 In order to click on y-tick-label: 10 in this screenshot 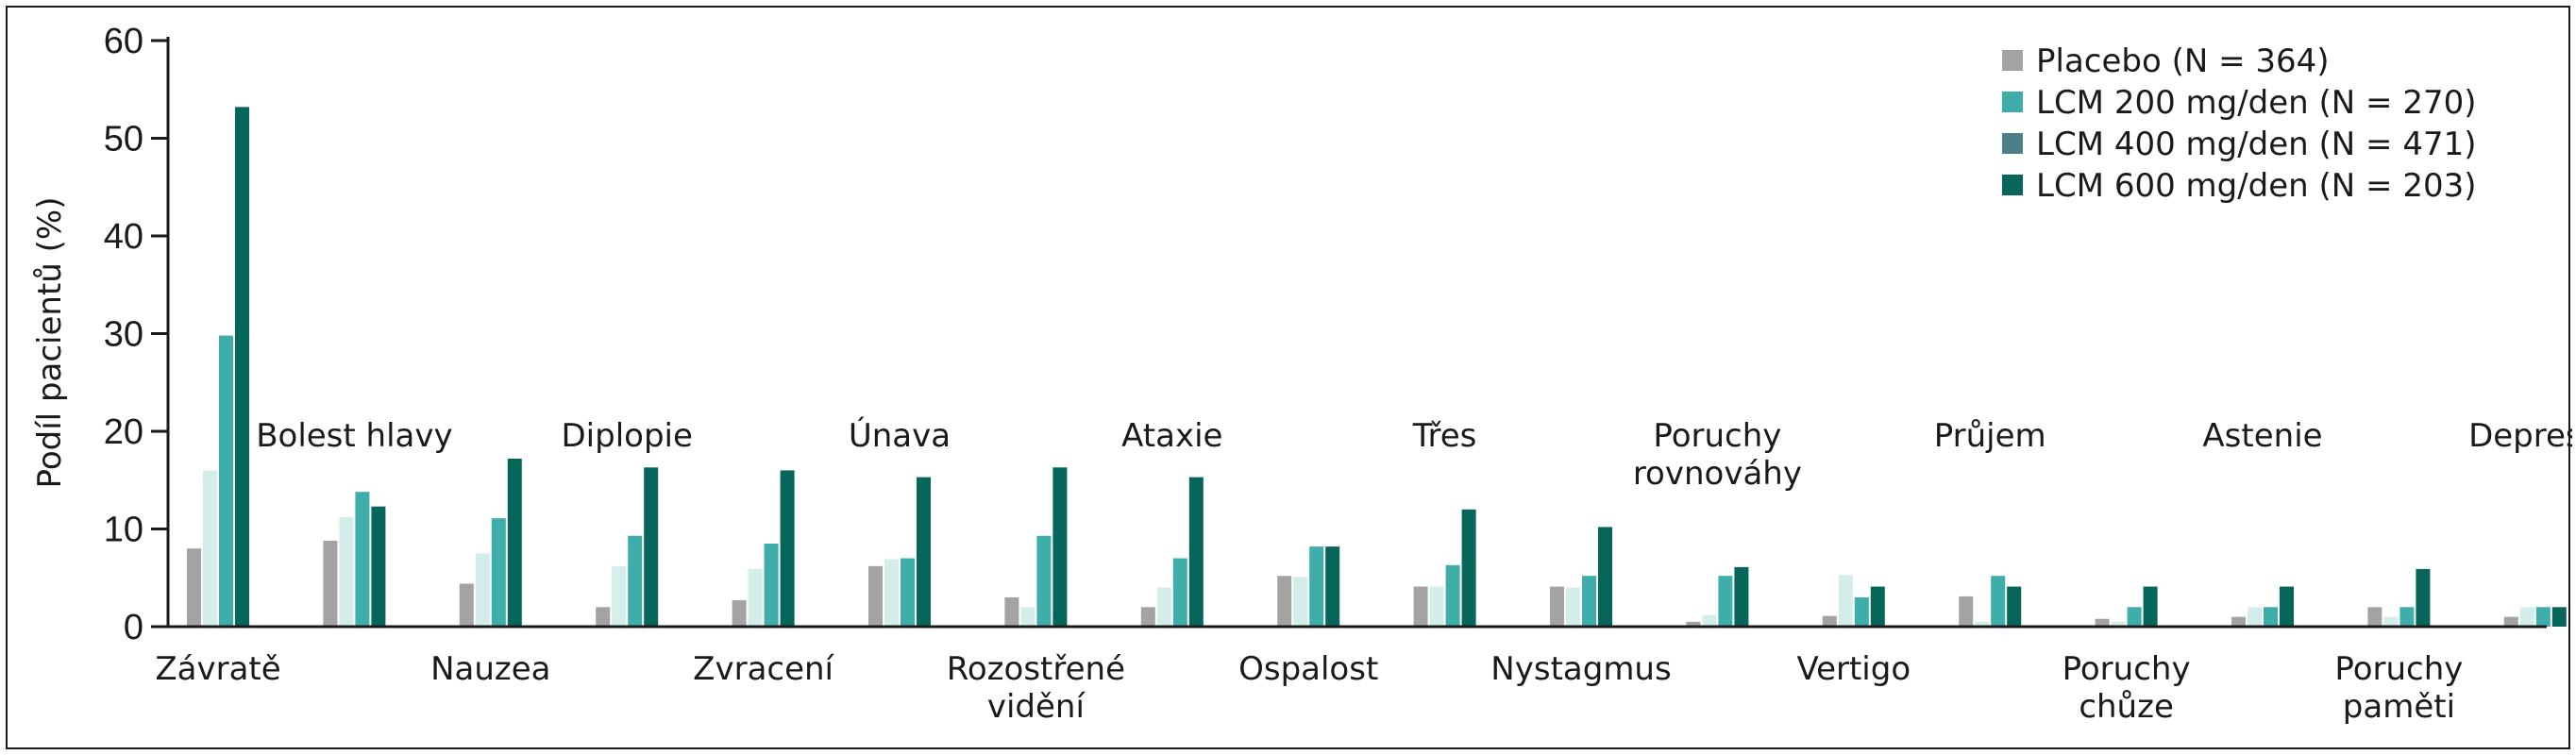, I will do `click(123, 530)`.